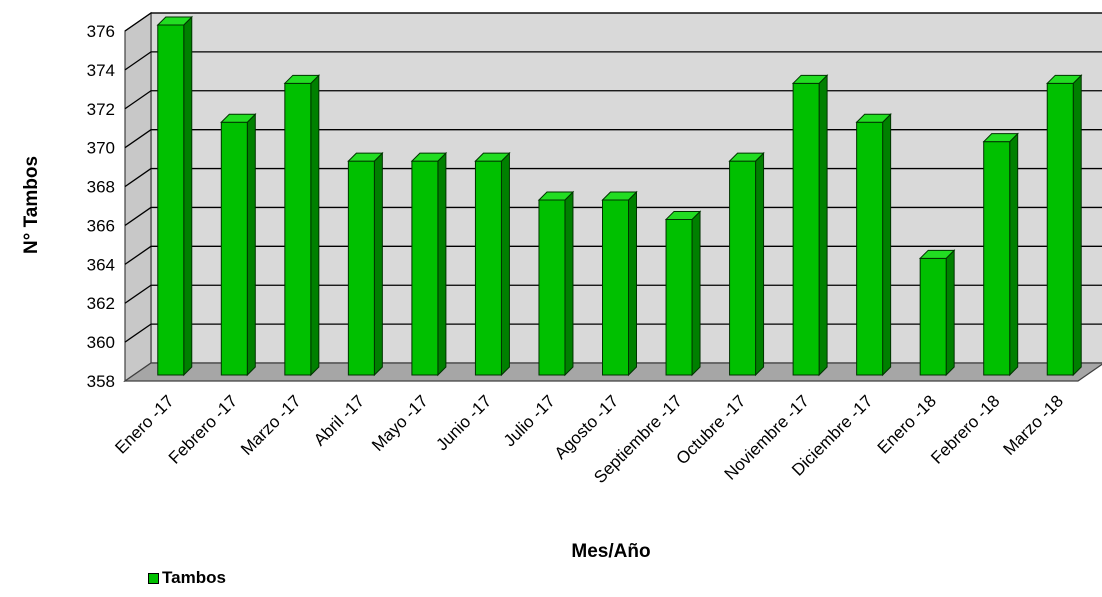 This screenshot has width=1102, height=597. Describe the element at coordinates (101, 303) in the screenshot. I see `y-tick-label: 362` at that location.